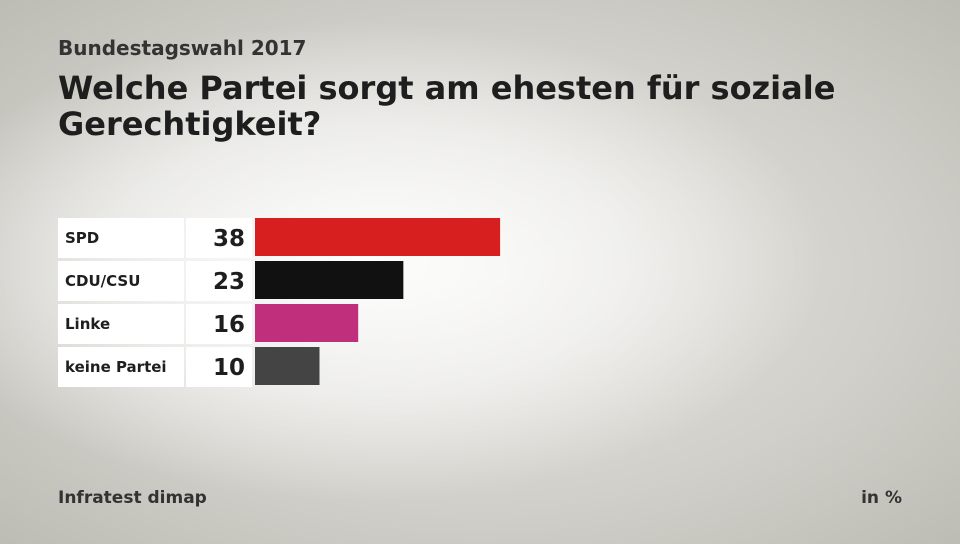 The width and height of the screenshot is (960, 544). What do you see at coordinates (307, 323) in the screenshot?
I see `bar-linke` at bounding box center [307, 323].